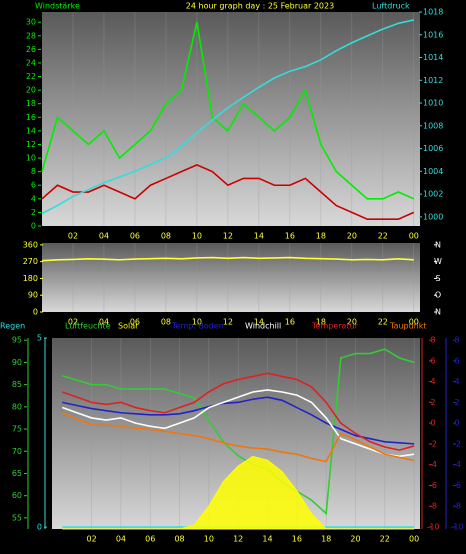  Describe the element at coordinates (17, 429) in the screenshot. I see `y-tick-label: 75` at that location.